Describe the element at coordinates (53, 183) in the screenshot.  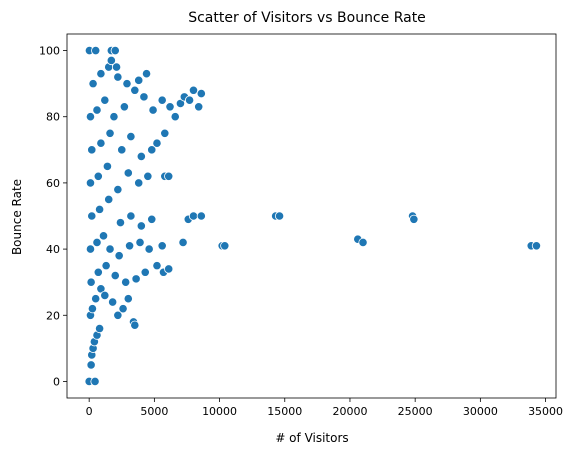
I see `y-tick-label: 60` at that location.